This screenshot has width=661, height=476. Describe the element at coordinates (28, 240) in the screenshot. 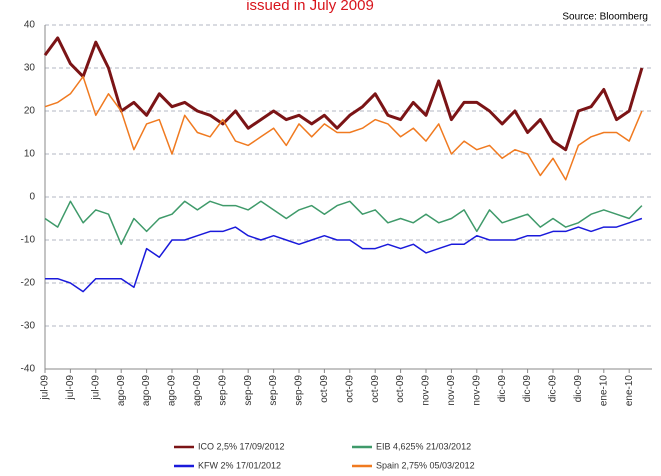

I see `y-tick-label: -10` at that location.